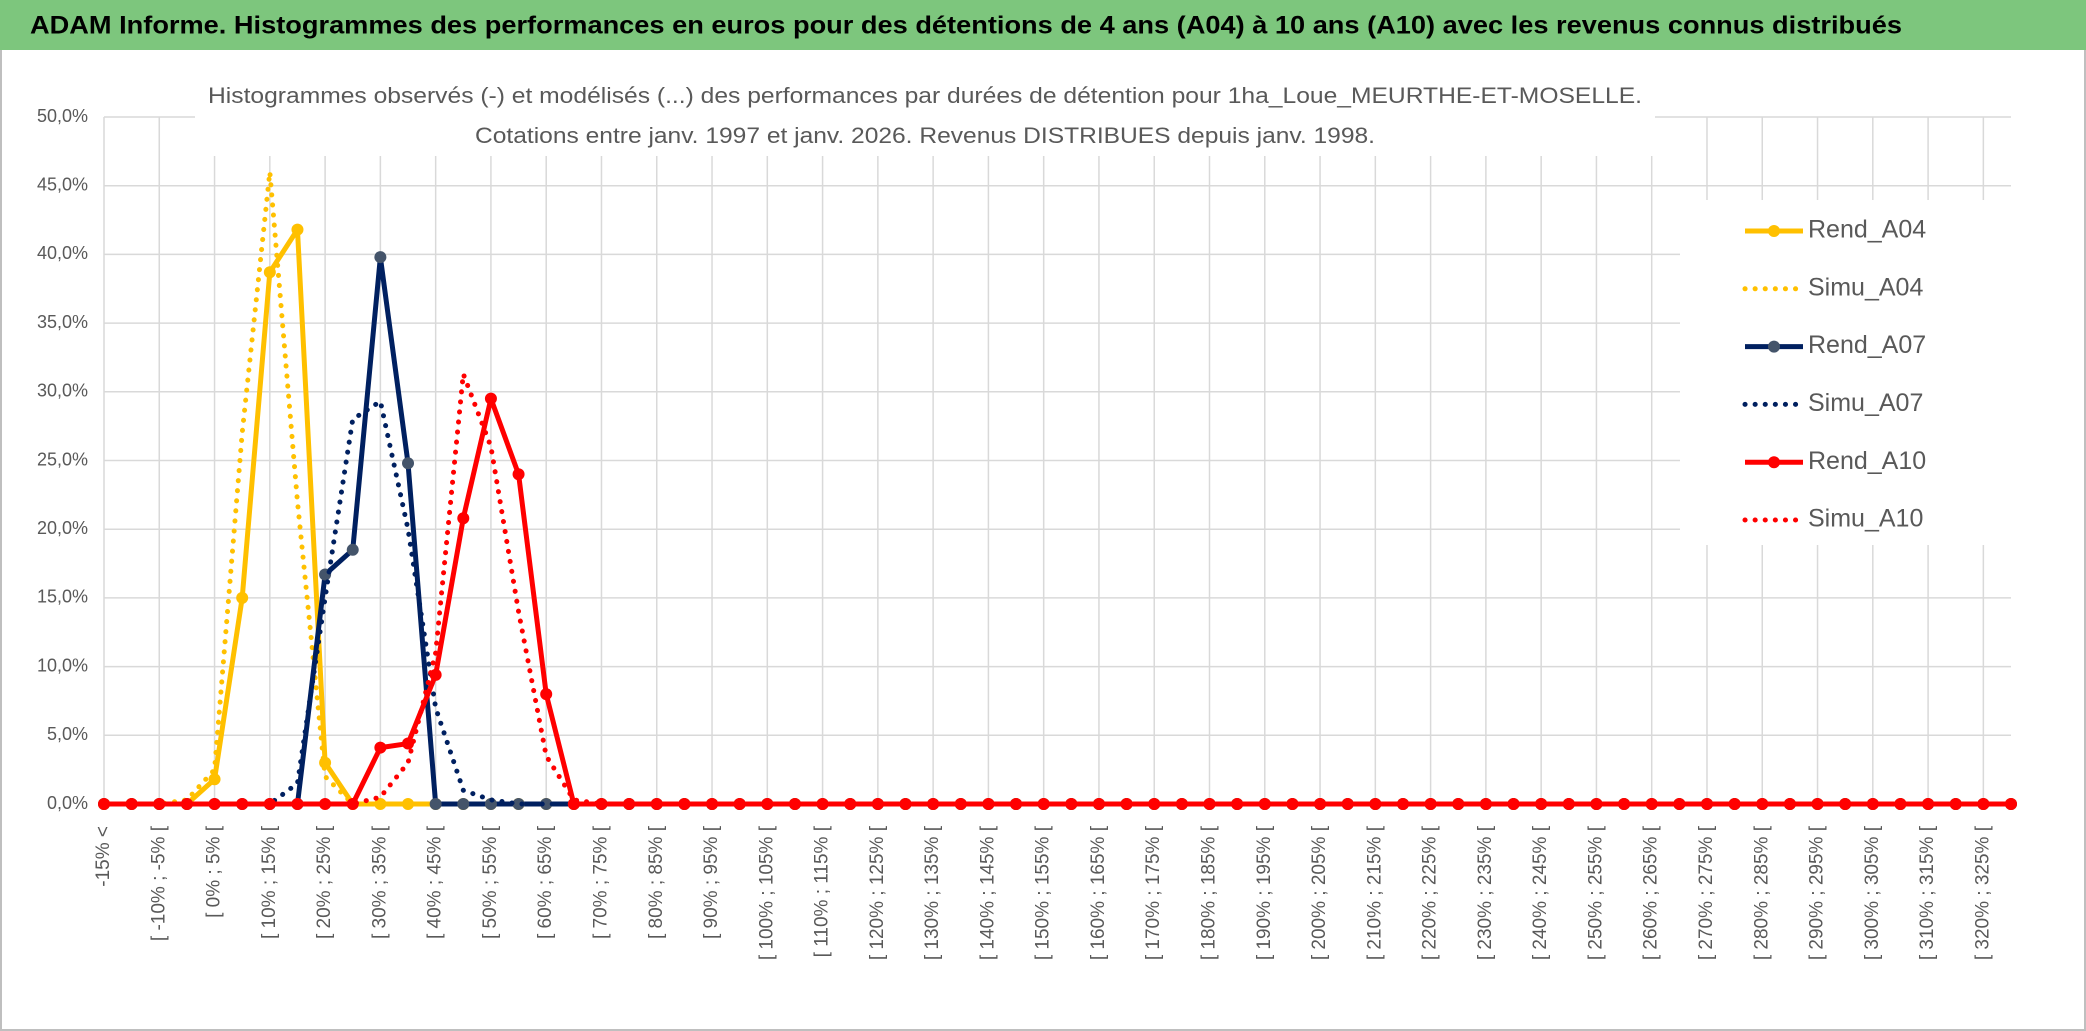 This screenshot has height=1031, width=2086. Describe the element at coordinates (1865, 403) in the screenshot. I see `legend-label: Simu_A07` at that location.